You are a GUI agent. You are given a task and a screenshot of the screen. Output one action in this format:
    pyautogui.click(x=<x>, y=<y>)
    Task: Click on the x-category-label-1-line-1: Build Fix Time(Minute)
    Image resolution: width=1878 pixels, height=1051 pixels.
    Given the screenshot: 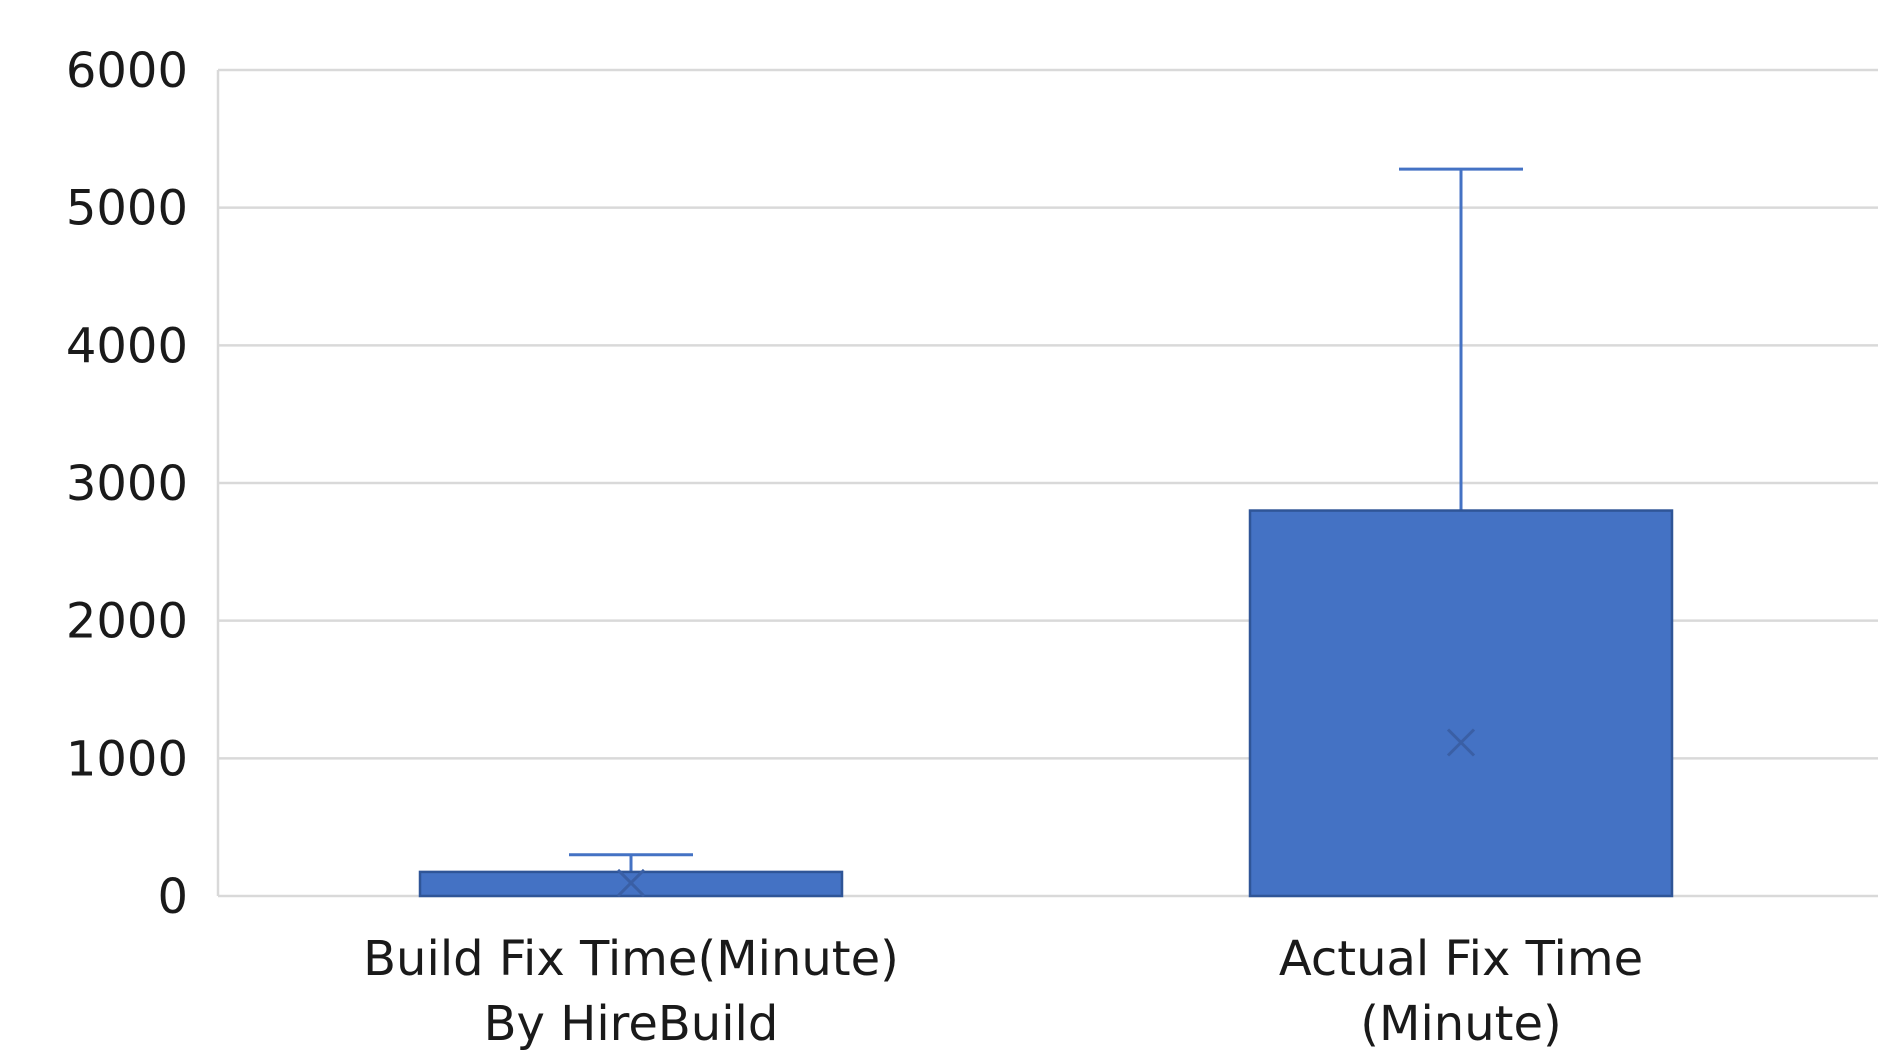 What is the action you would take?
    pyautogui.click(x=631, y=959)
    